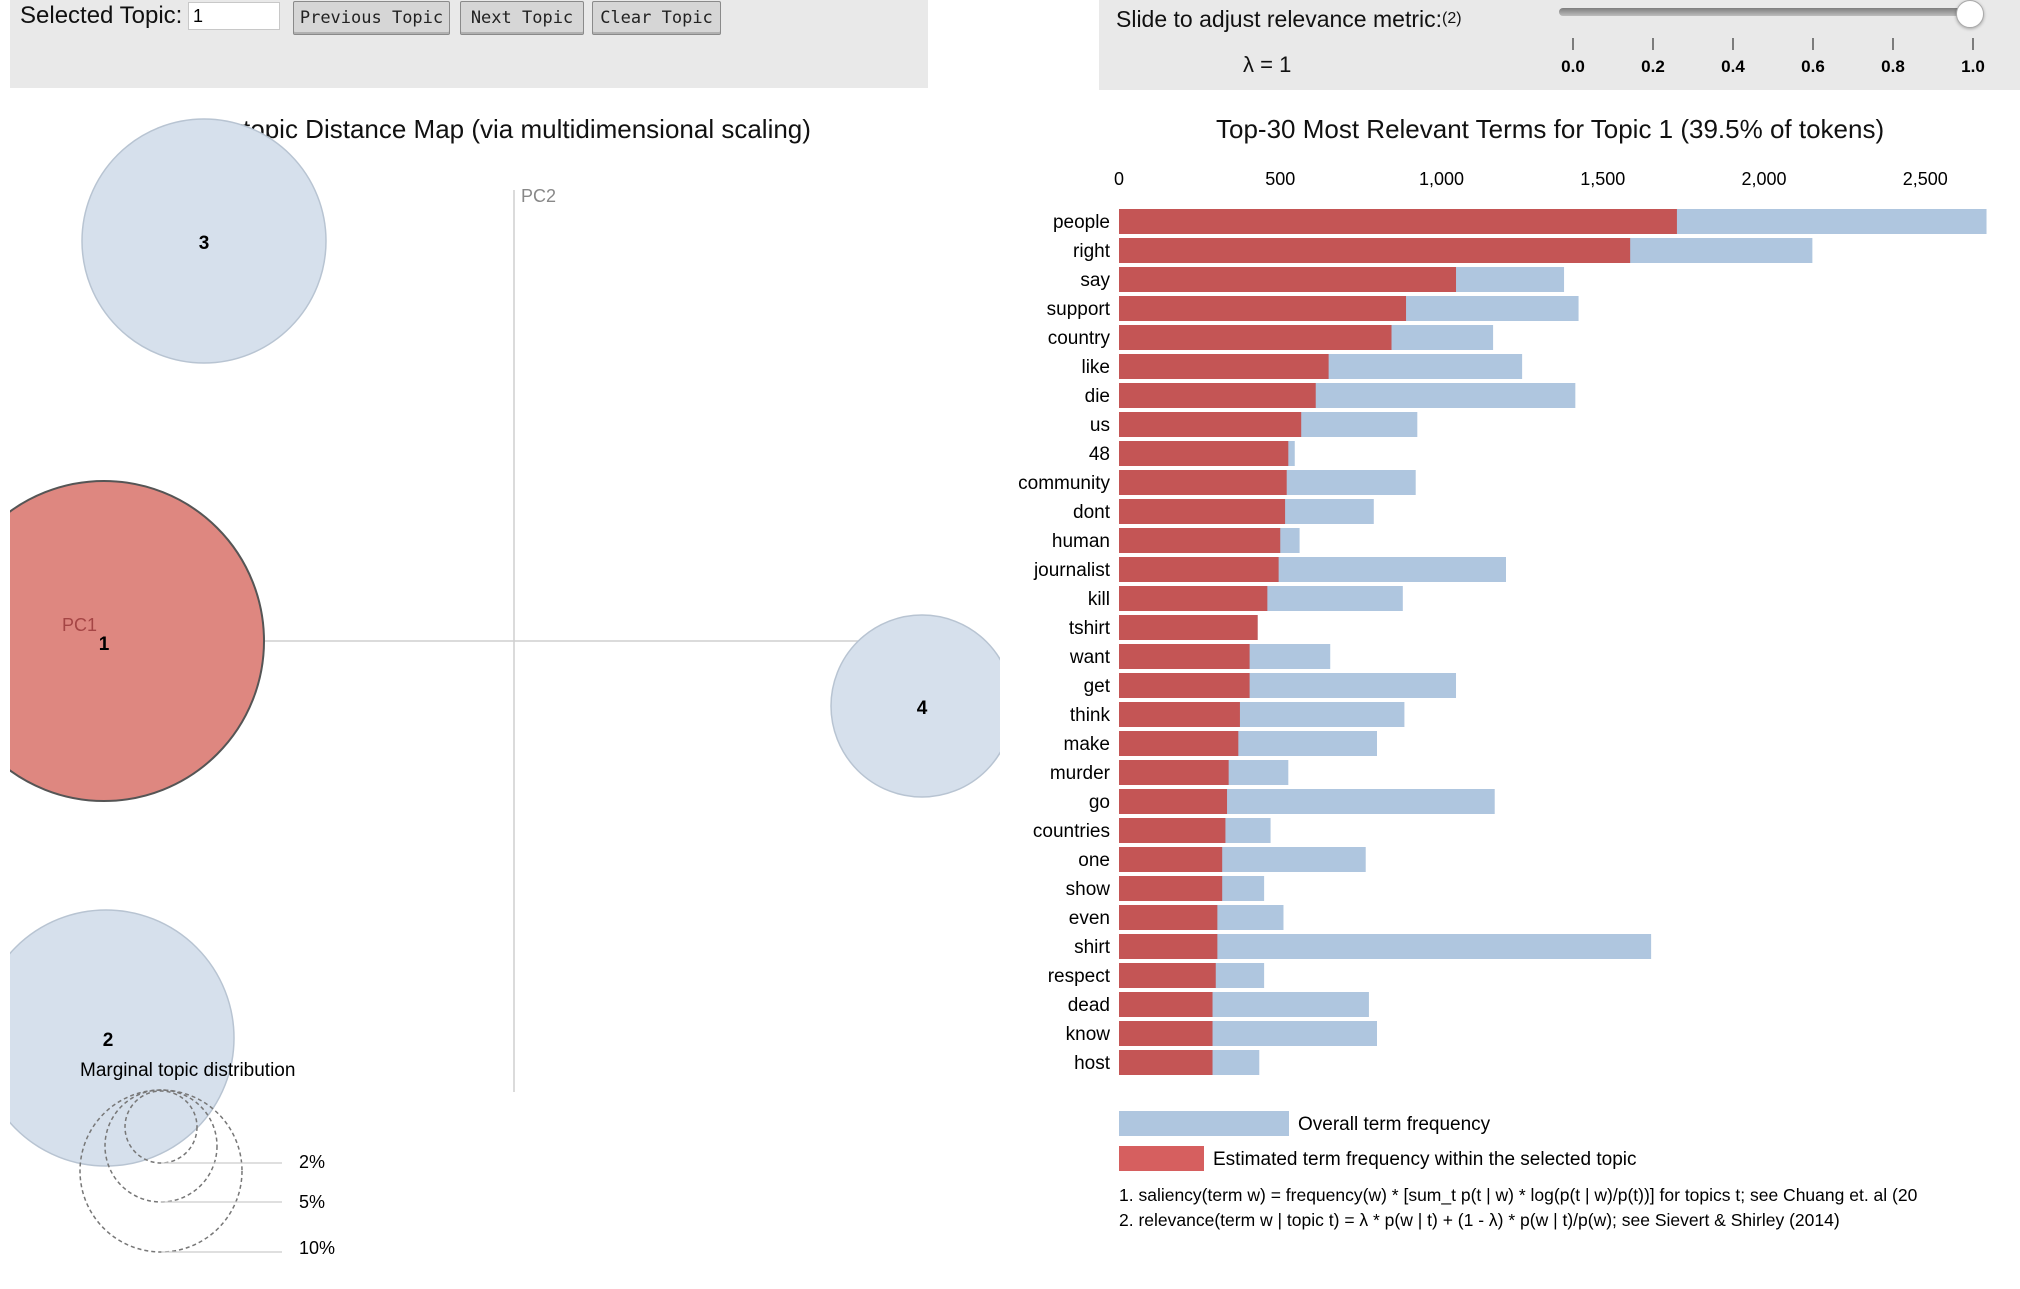 The width and height of the screenshot is (2020, 1289). What do you see at coordinates (1973, 66) in the screenshot?
I see `slider-tick-label: 1.0` at bounding box center [1973, 66].